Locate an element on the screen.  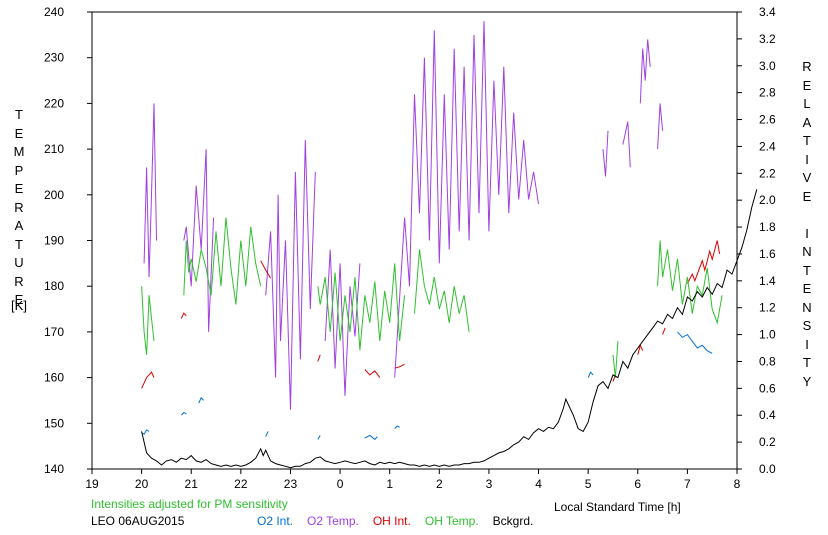
left-y-tick-label: 220 is located at coordinates (54, 103).